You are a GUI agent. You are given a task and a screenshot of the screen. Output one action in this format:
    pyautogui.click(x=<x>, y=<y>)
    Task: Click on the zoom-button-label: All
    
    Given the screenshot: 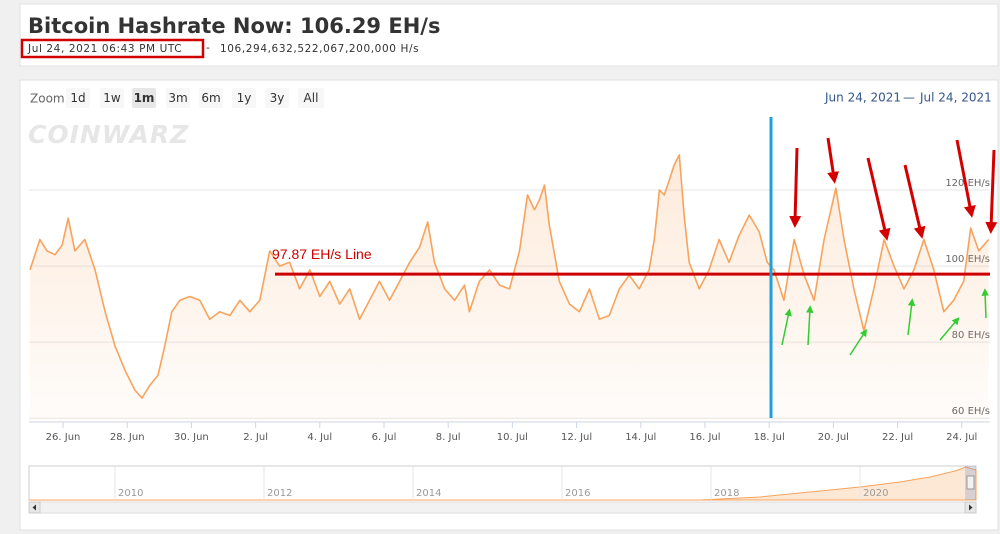 What is the action you would take?
    pyautogui.click(x=311, y=98)
    